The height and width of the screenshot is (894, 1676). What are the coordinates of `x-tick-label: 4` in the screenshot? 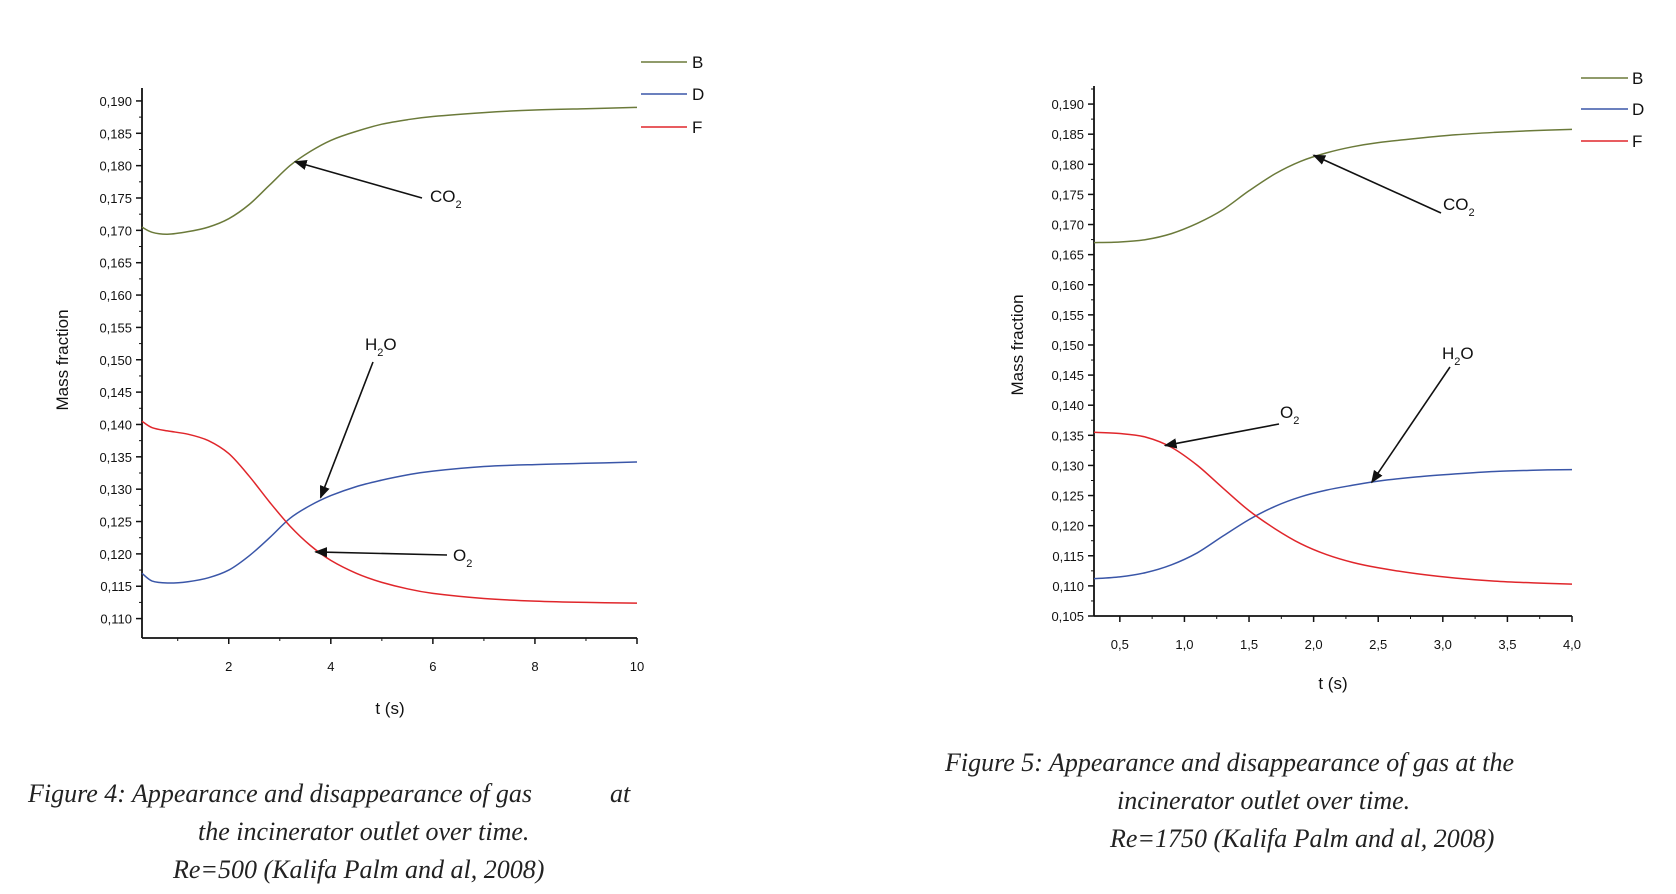 It's located at (330, 666).